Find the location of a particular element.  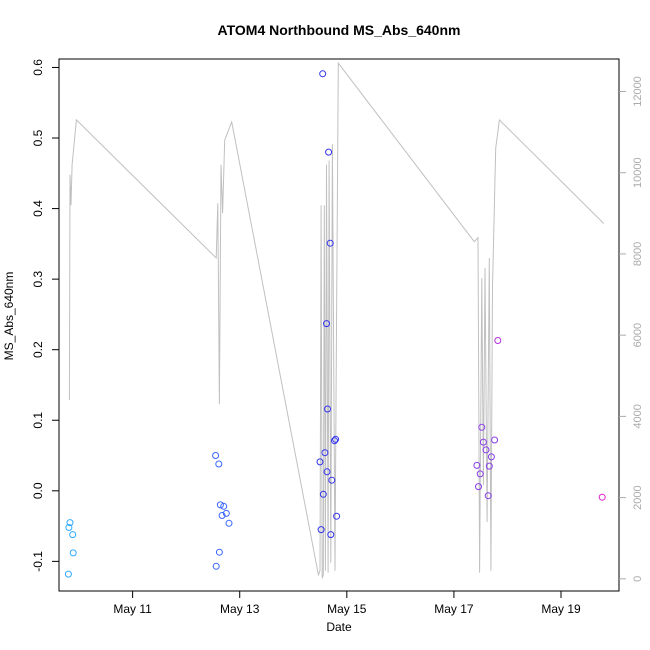

y-tick-label: 0.0 is located at coordinates (38, 490).